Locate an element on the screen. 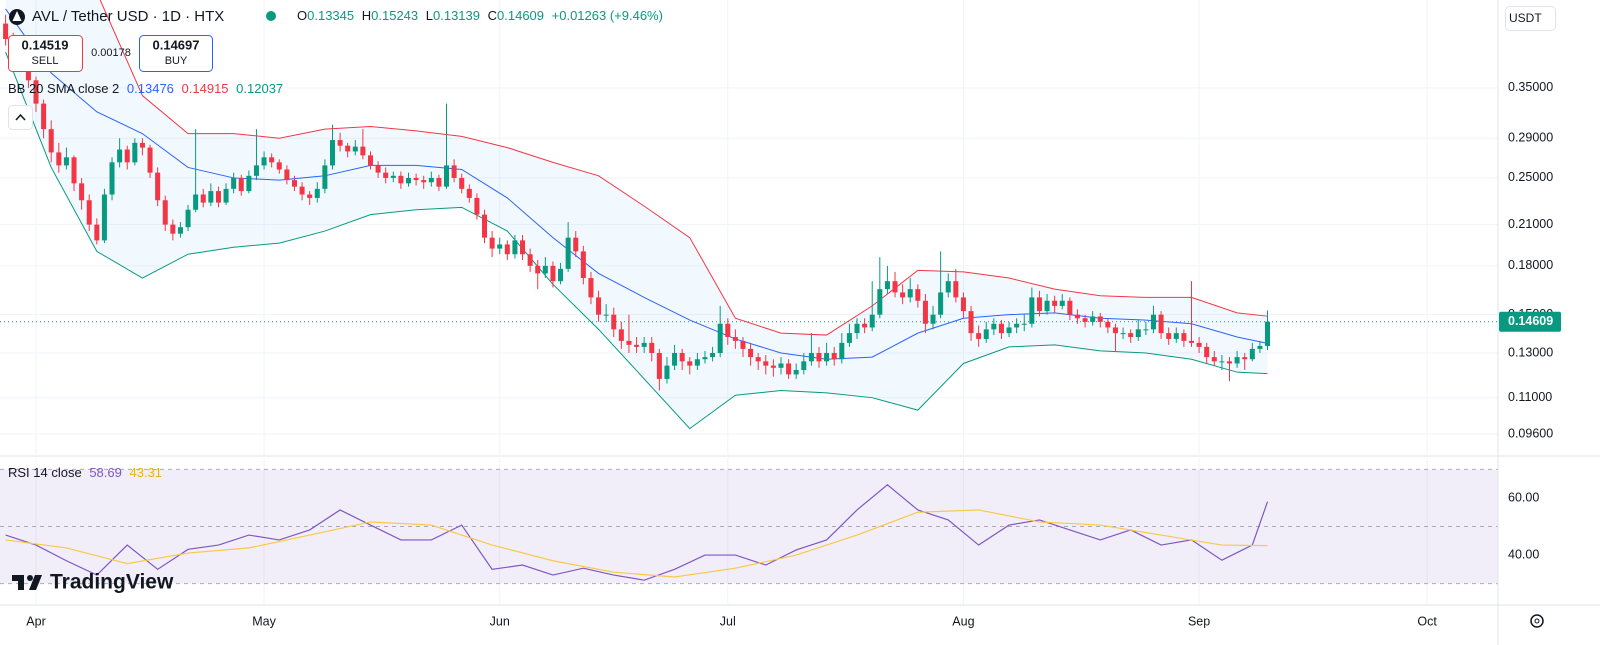  ohlc-value: 0.15243 is located at coordinates (394, 15).